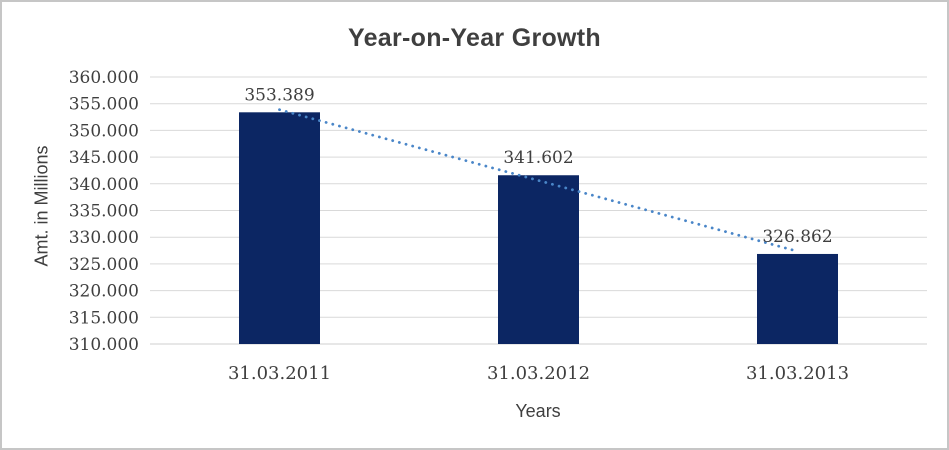  I want to click on y-tick-label: 335.000, so click(104, 212).